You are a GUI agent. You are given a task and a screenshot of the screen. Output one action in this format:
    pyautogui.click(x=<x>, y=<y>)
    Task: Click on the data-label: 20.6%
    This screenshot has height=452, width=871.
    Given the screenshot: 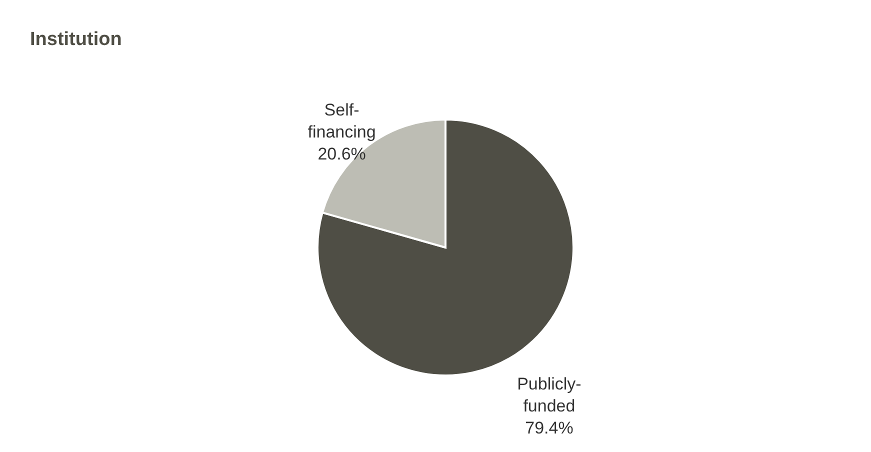 What is the action you would take?
    pyautogui.click(x=342, y=154)
    